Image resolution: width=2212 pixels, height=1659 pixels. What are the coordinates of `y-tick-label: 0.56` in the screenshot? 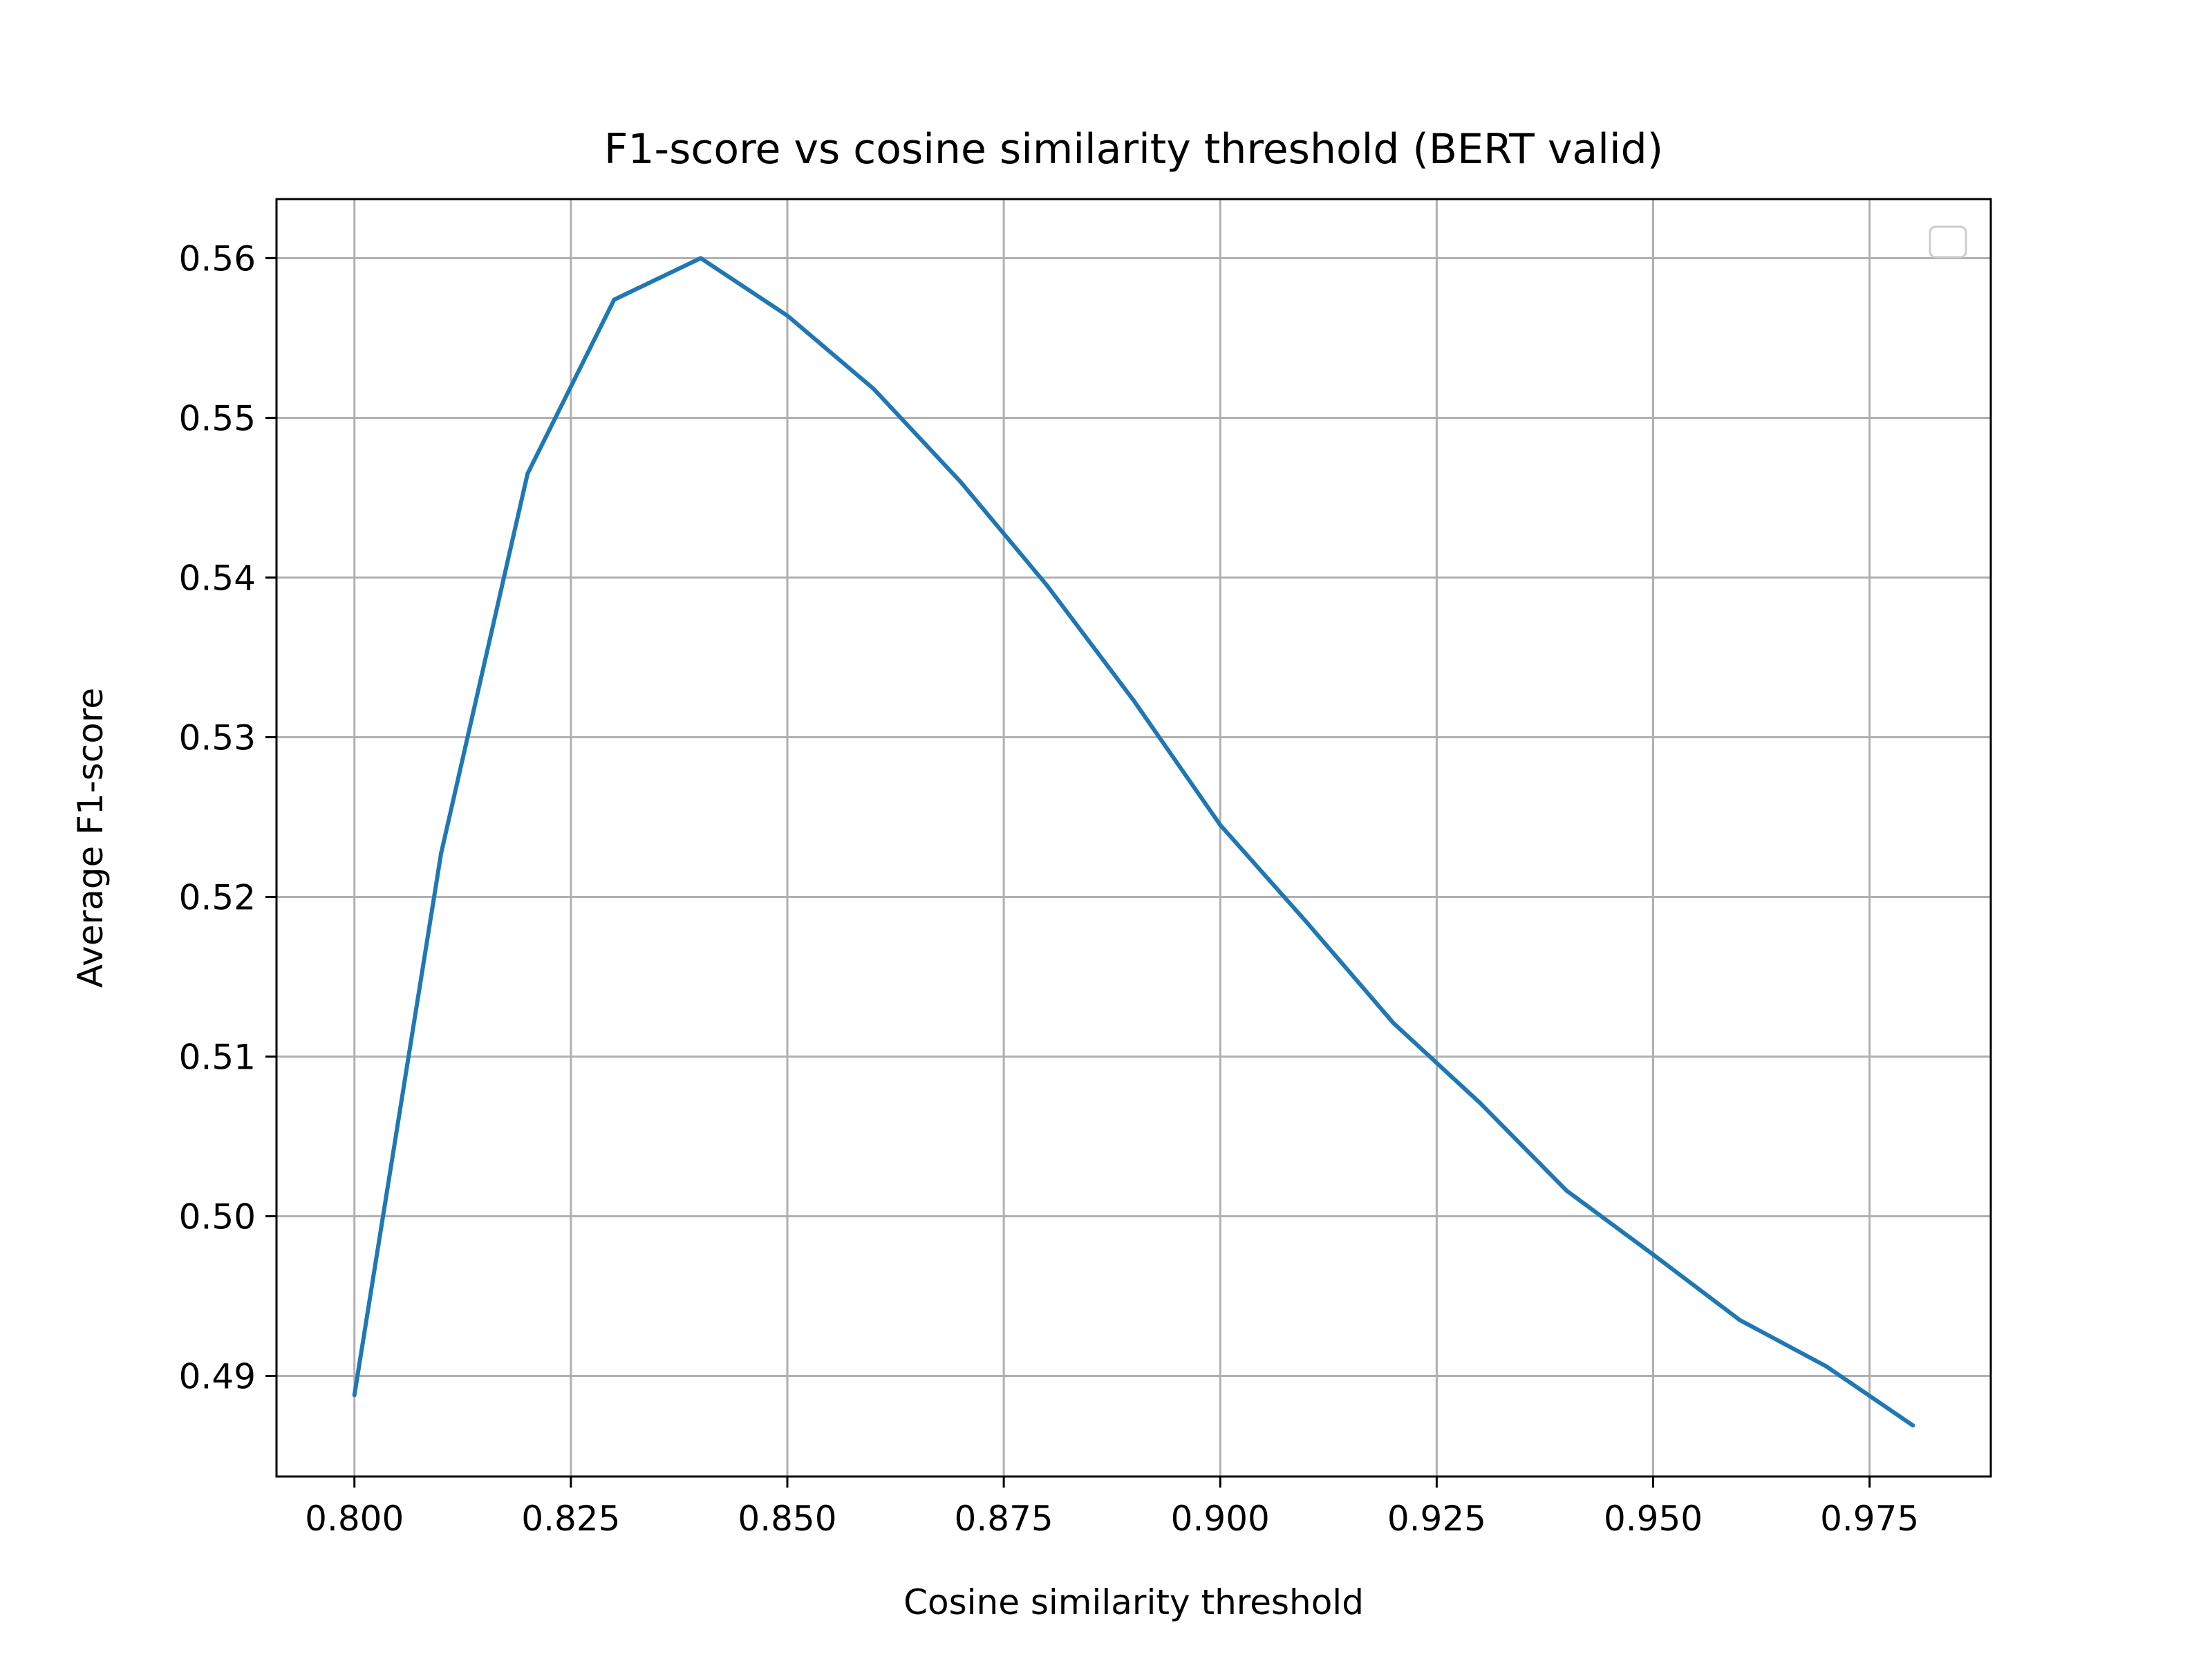 It's located at (218, 258).